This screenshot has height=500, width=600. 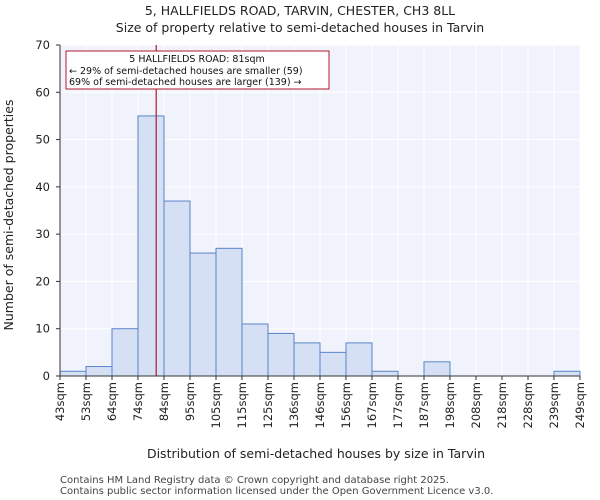 What do you see at coordinates (216, 405) in the screenshot?
I see `x-tick-label: 105sqm` at bounding box center [216, 405].